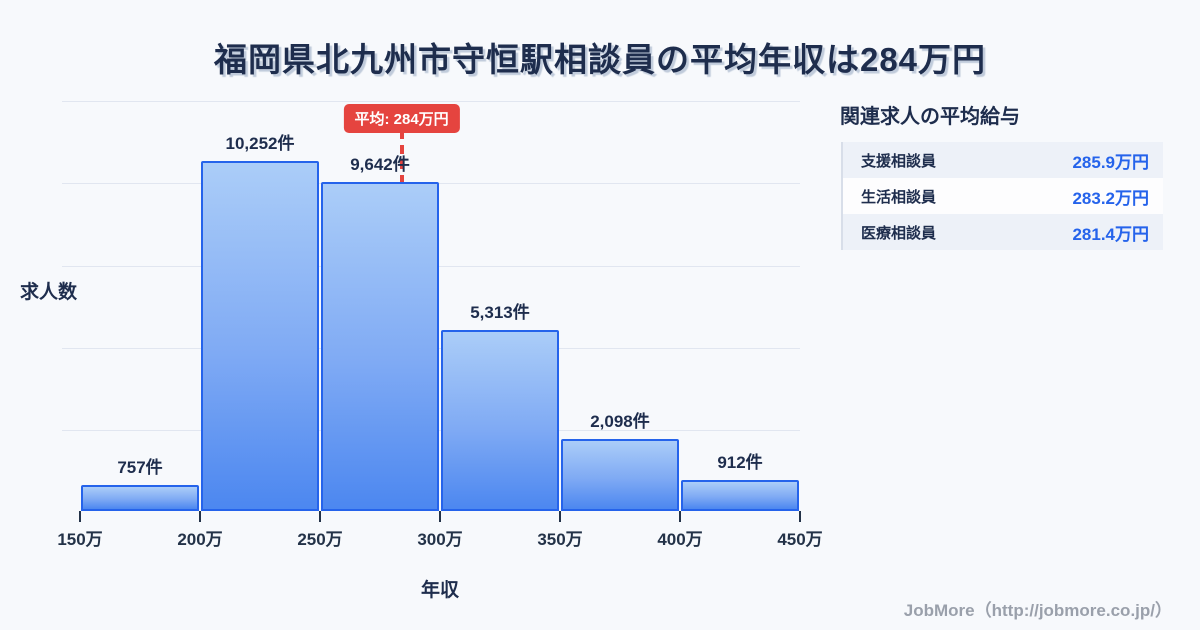 The height and width of the screenshot is (630, 1200). I want to click on related-job-label: 支援相談員, so click(899, 161).